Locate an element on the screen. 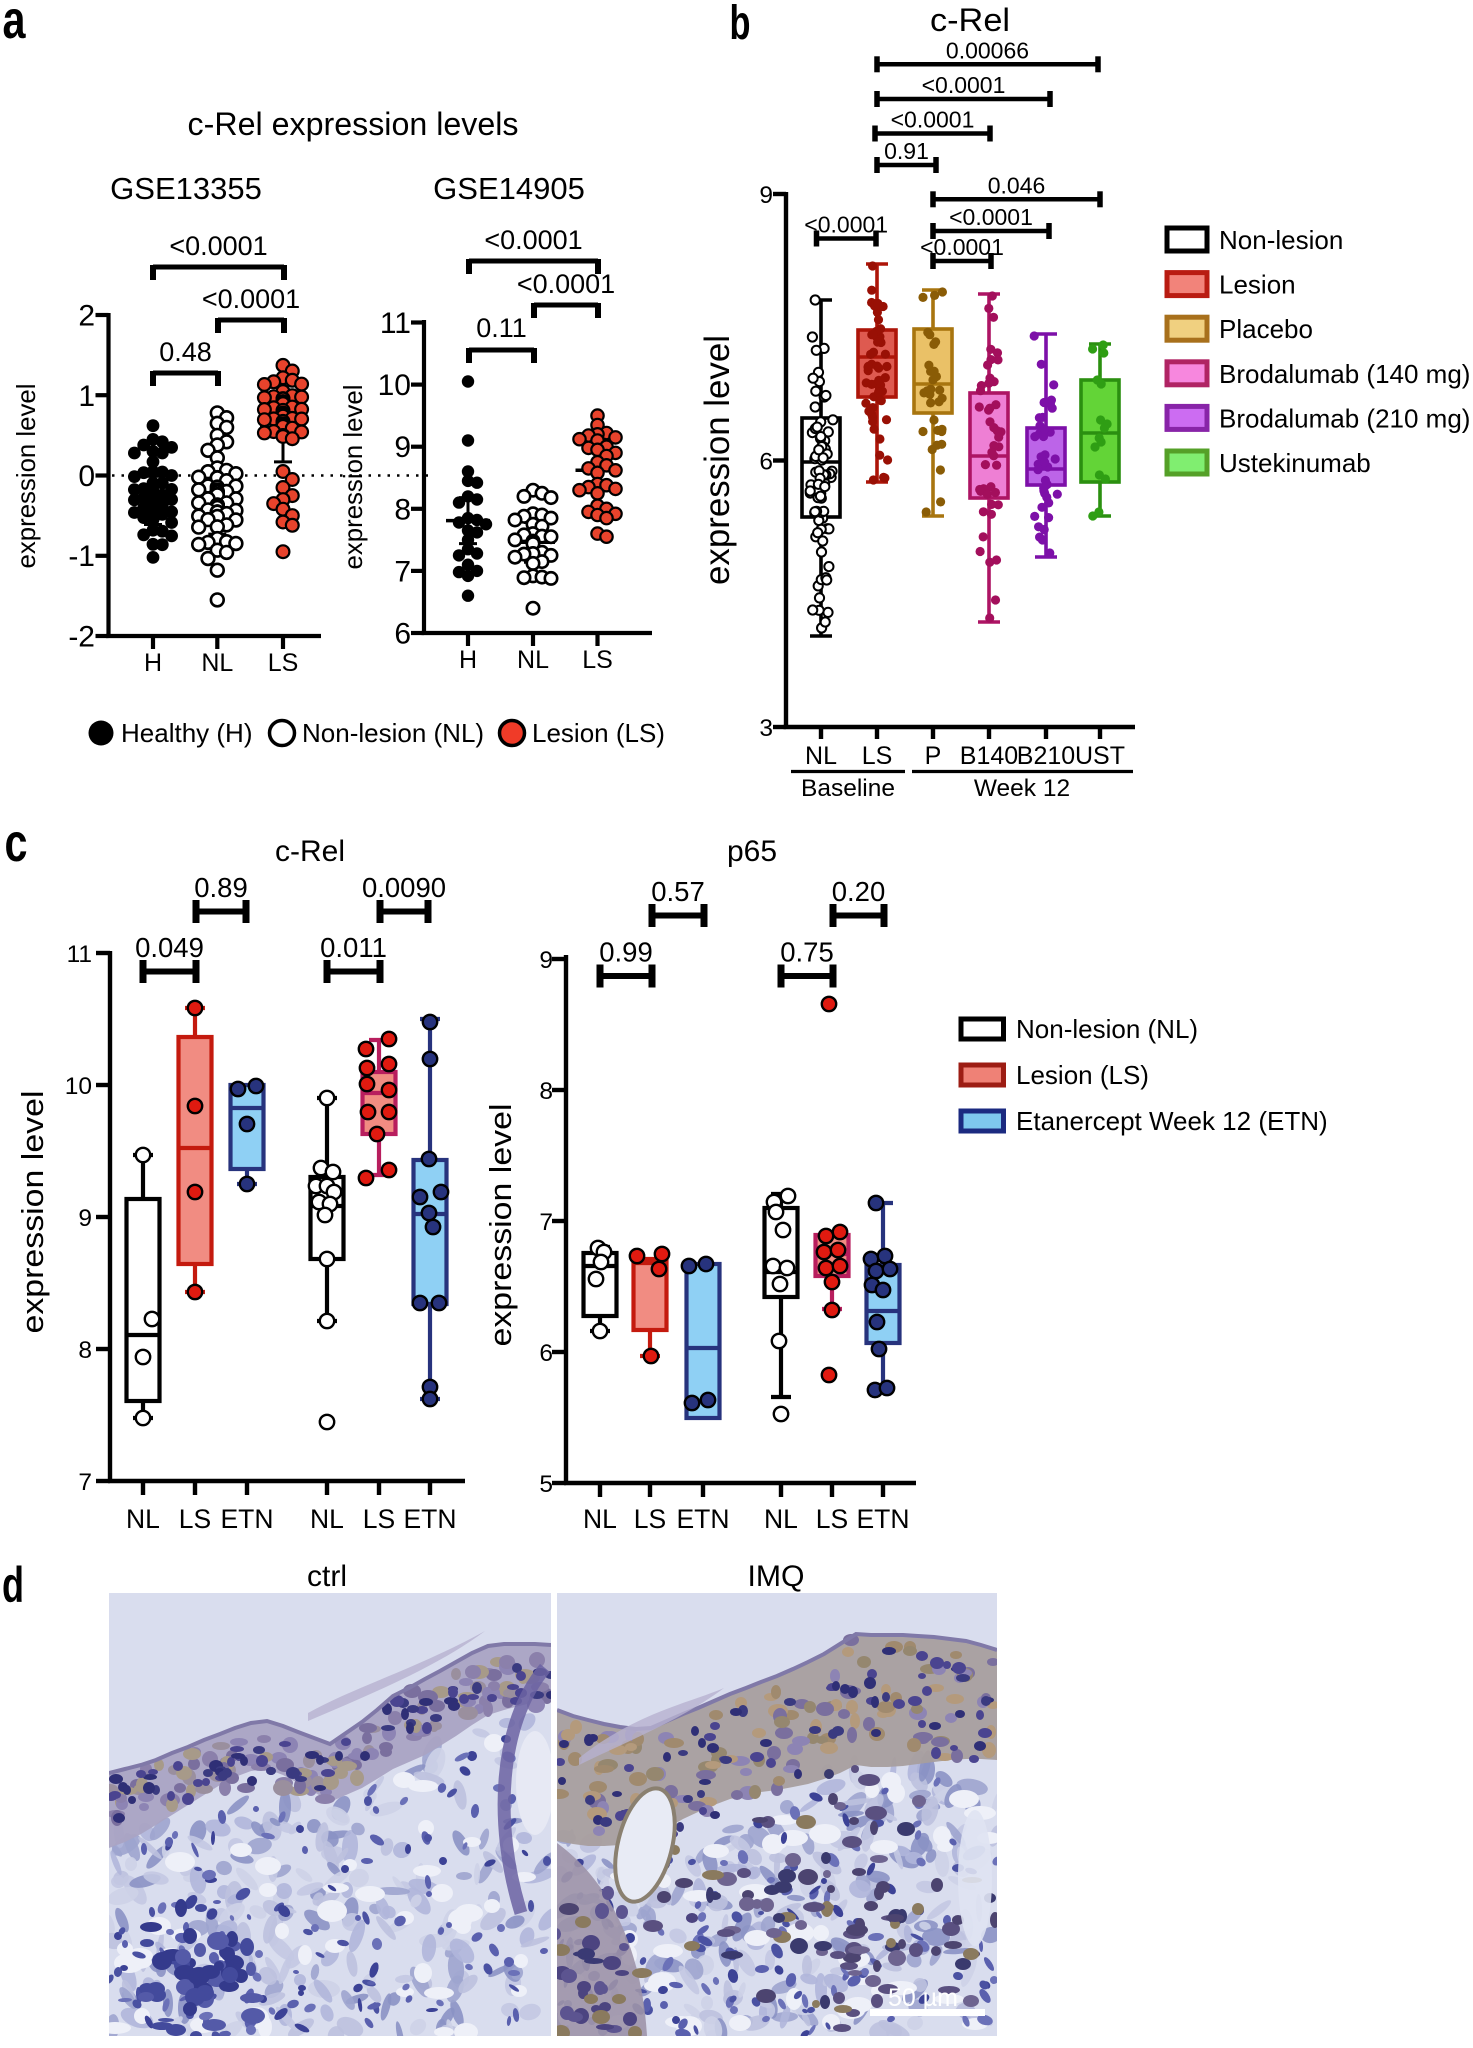 Image resolution: width=1473 pixels, height=2048 pixels. svg-text: 0.48 is located at coordinates (185, 352).